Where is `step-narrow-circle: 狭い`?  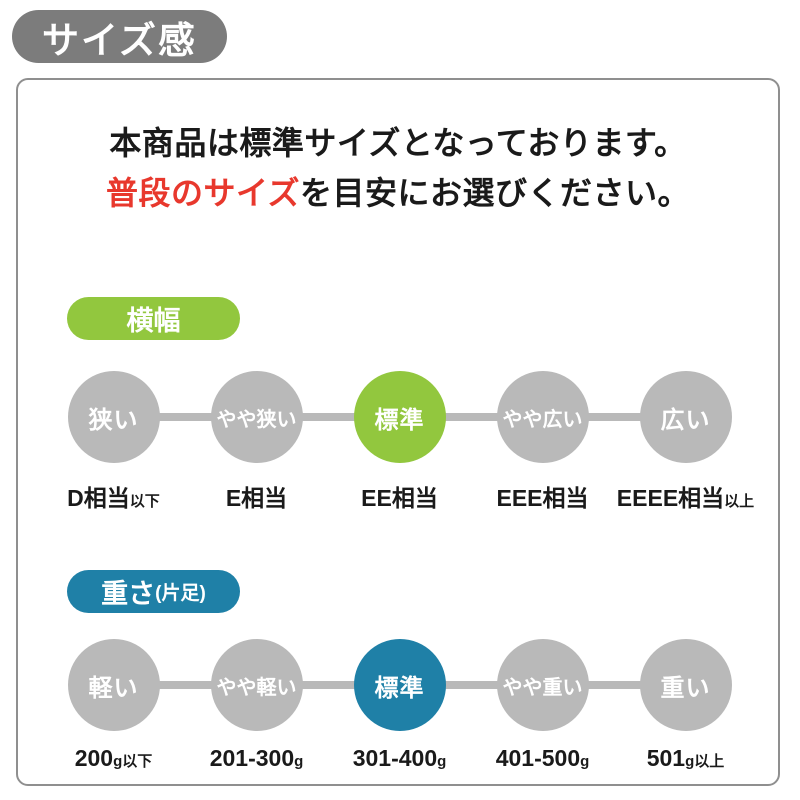
step-narrow-circle: 狭い is located at coordinates (113, 417).